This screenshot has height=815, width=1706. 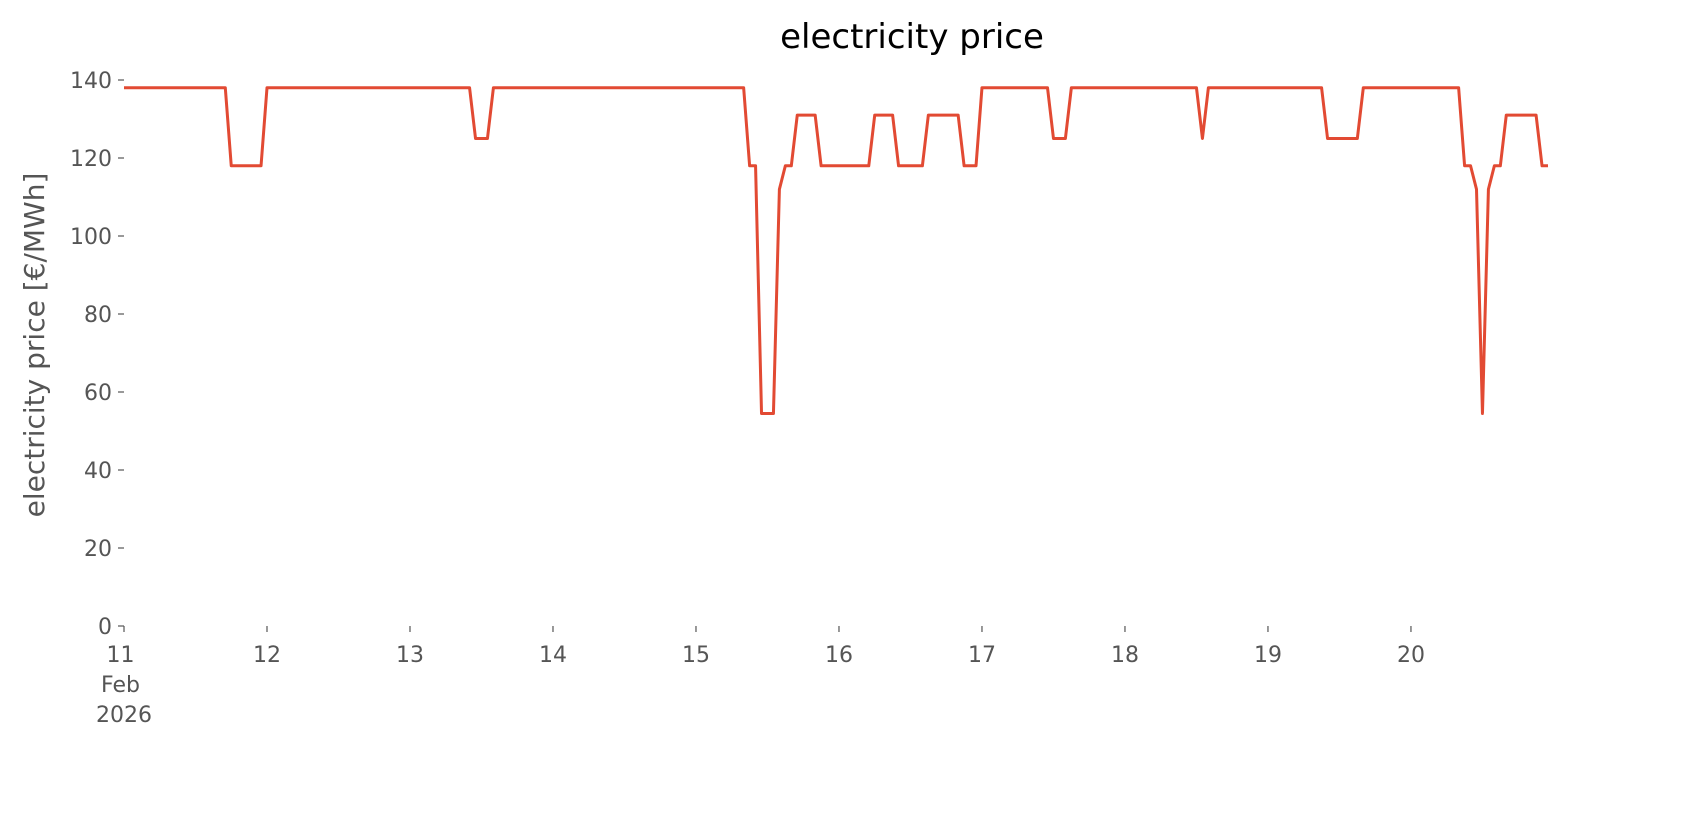 I want to click on y-axis-label: electricity price [€/MWh], so click(x=34, y=345).